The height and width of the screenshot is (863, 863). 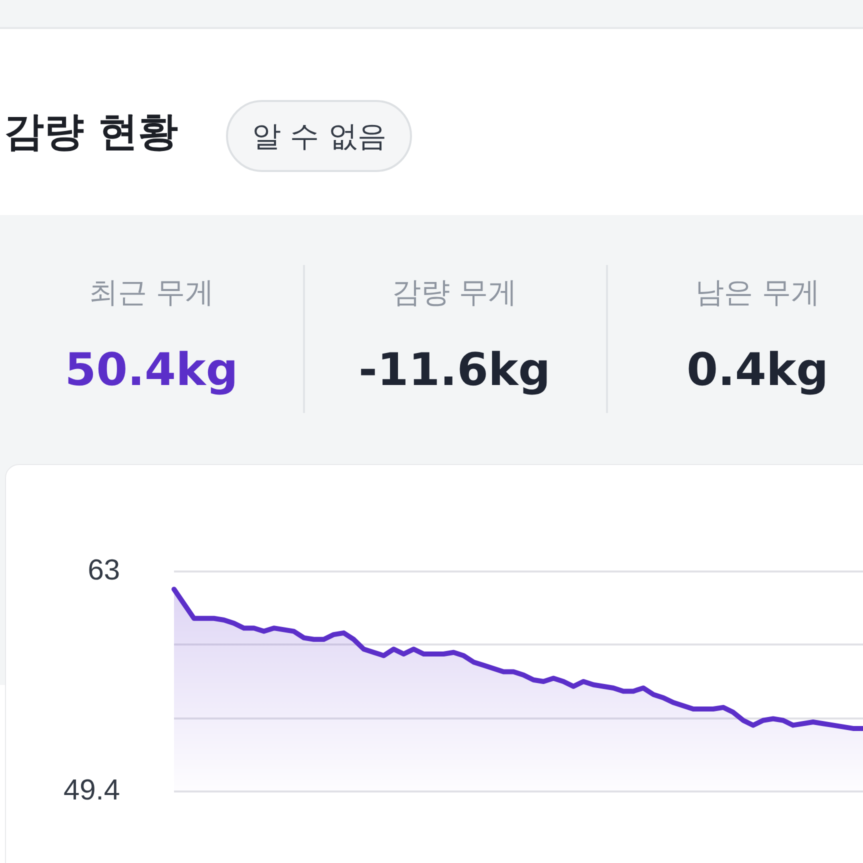 What do you see at coordinates (758, 292) in the screenshot?
I see `text: 남은 무게` at bounding box center [758, 292].